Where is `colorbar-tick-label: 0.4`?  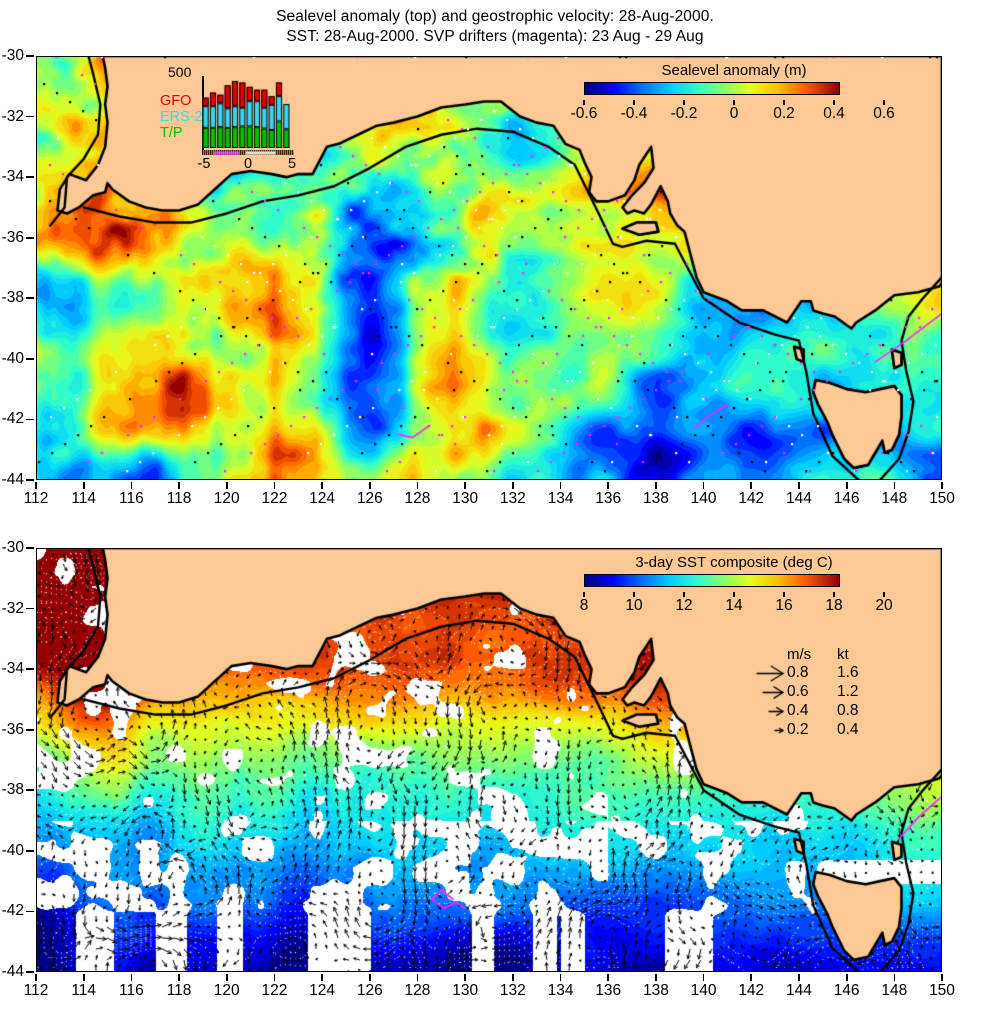
colorbar-tick-label: 0.4 is located at coordinates (834, 113).